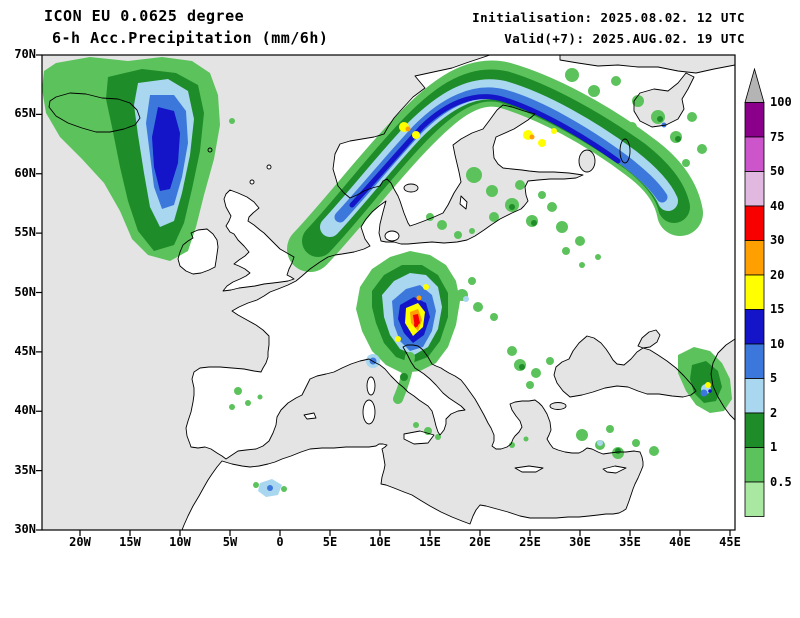 The height and width of the screenshot is (618, 800). What do you see at coordinates (772, 298) in the screenshot?
I see `precipitation-legend: 100 75 50 40 30 20 15 10 5 2 1 0.5` at bounding box center [772, 298].